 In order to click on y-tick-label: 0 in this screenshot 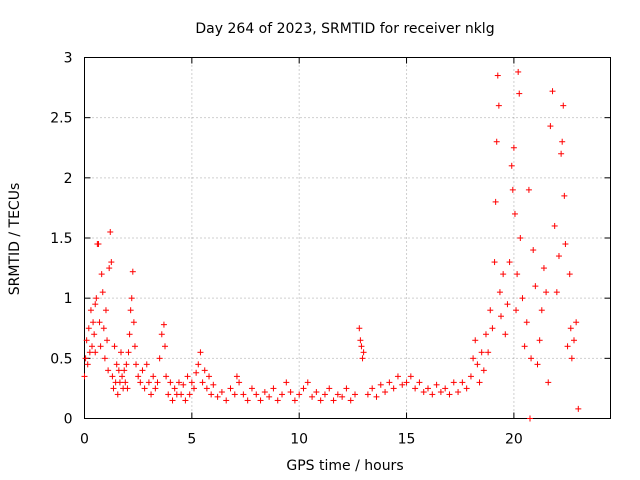, I will do `click(68, 420)`.